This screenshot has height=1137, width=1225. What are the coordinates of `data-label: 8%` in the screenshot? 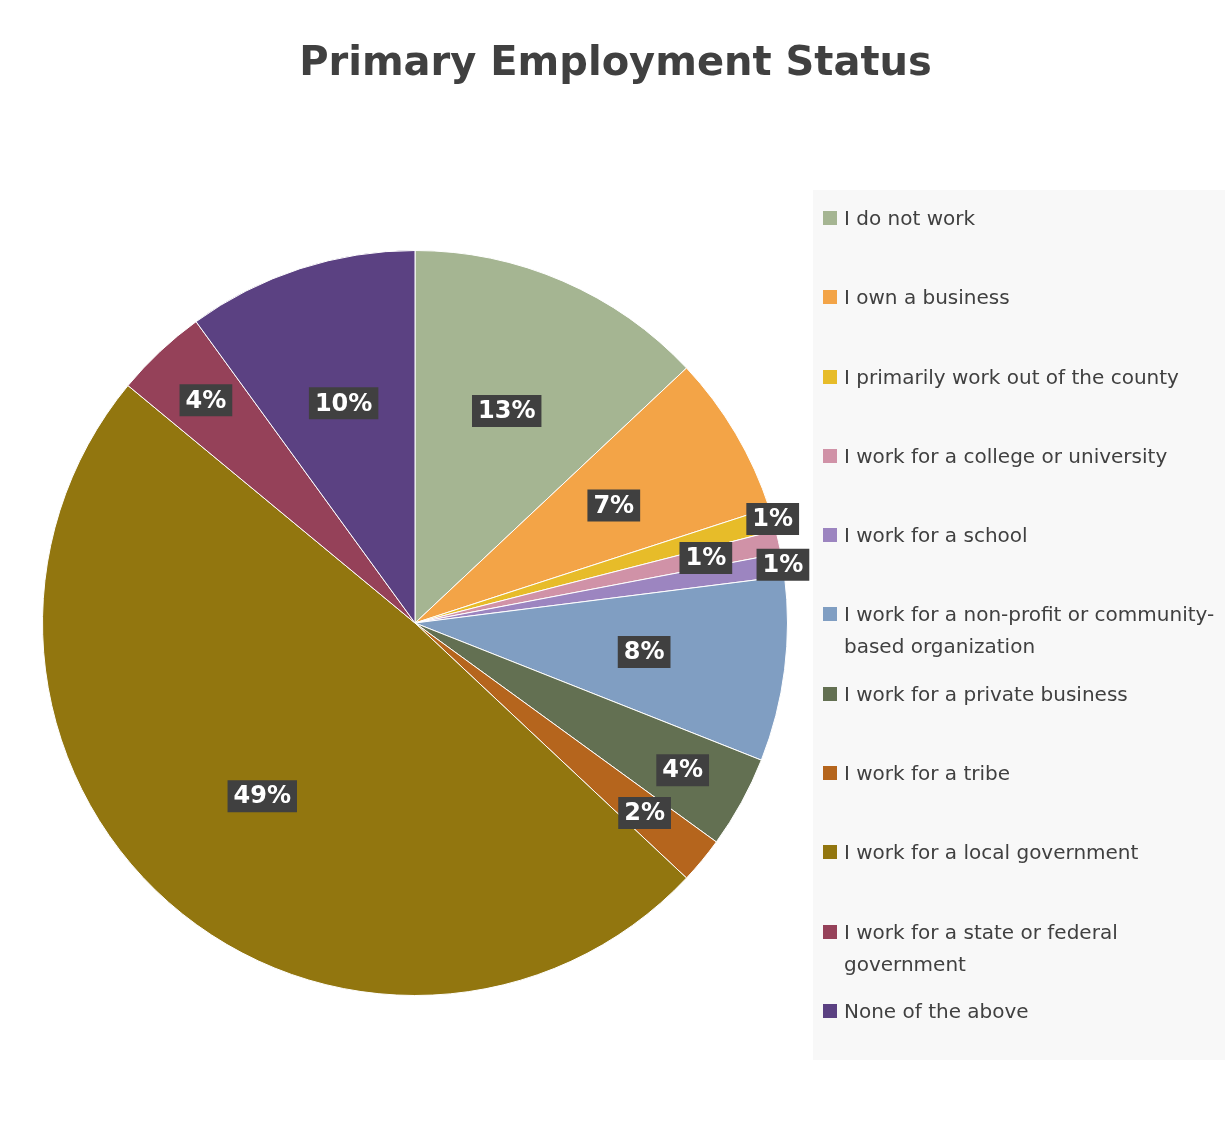 It's located at (644, 651).